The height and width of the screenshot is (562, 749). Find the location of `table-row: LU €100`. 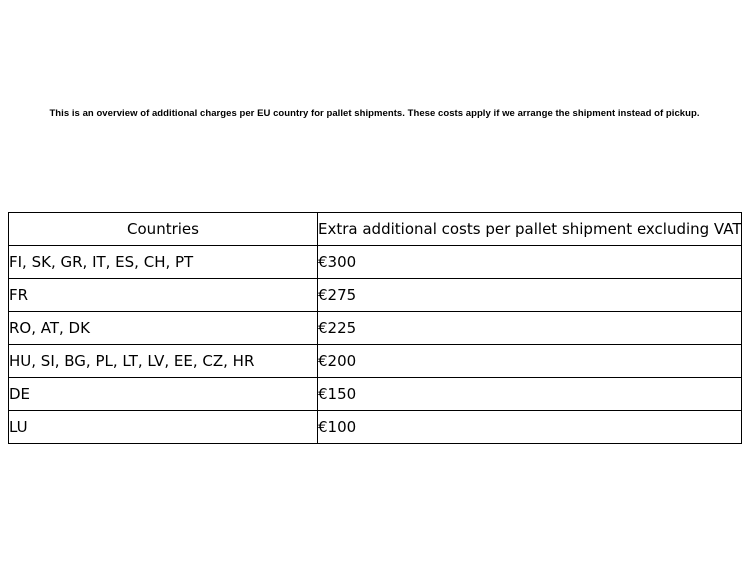

table-row: LU €100 is located at coordinates (375, 427).